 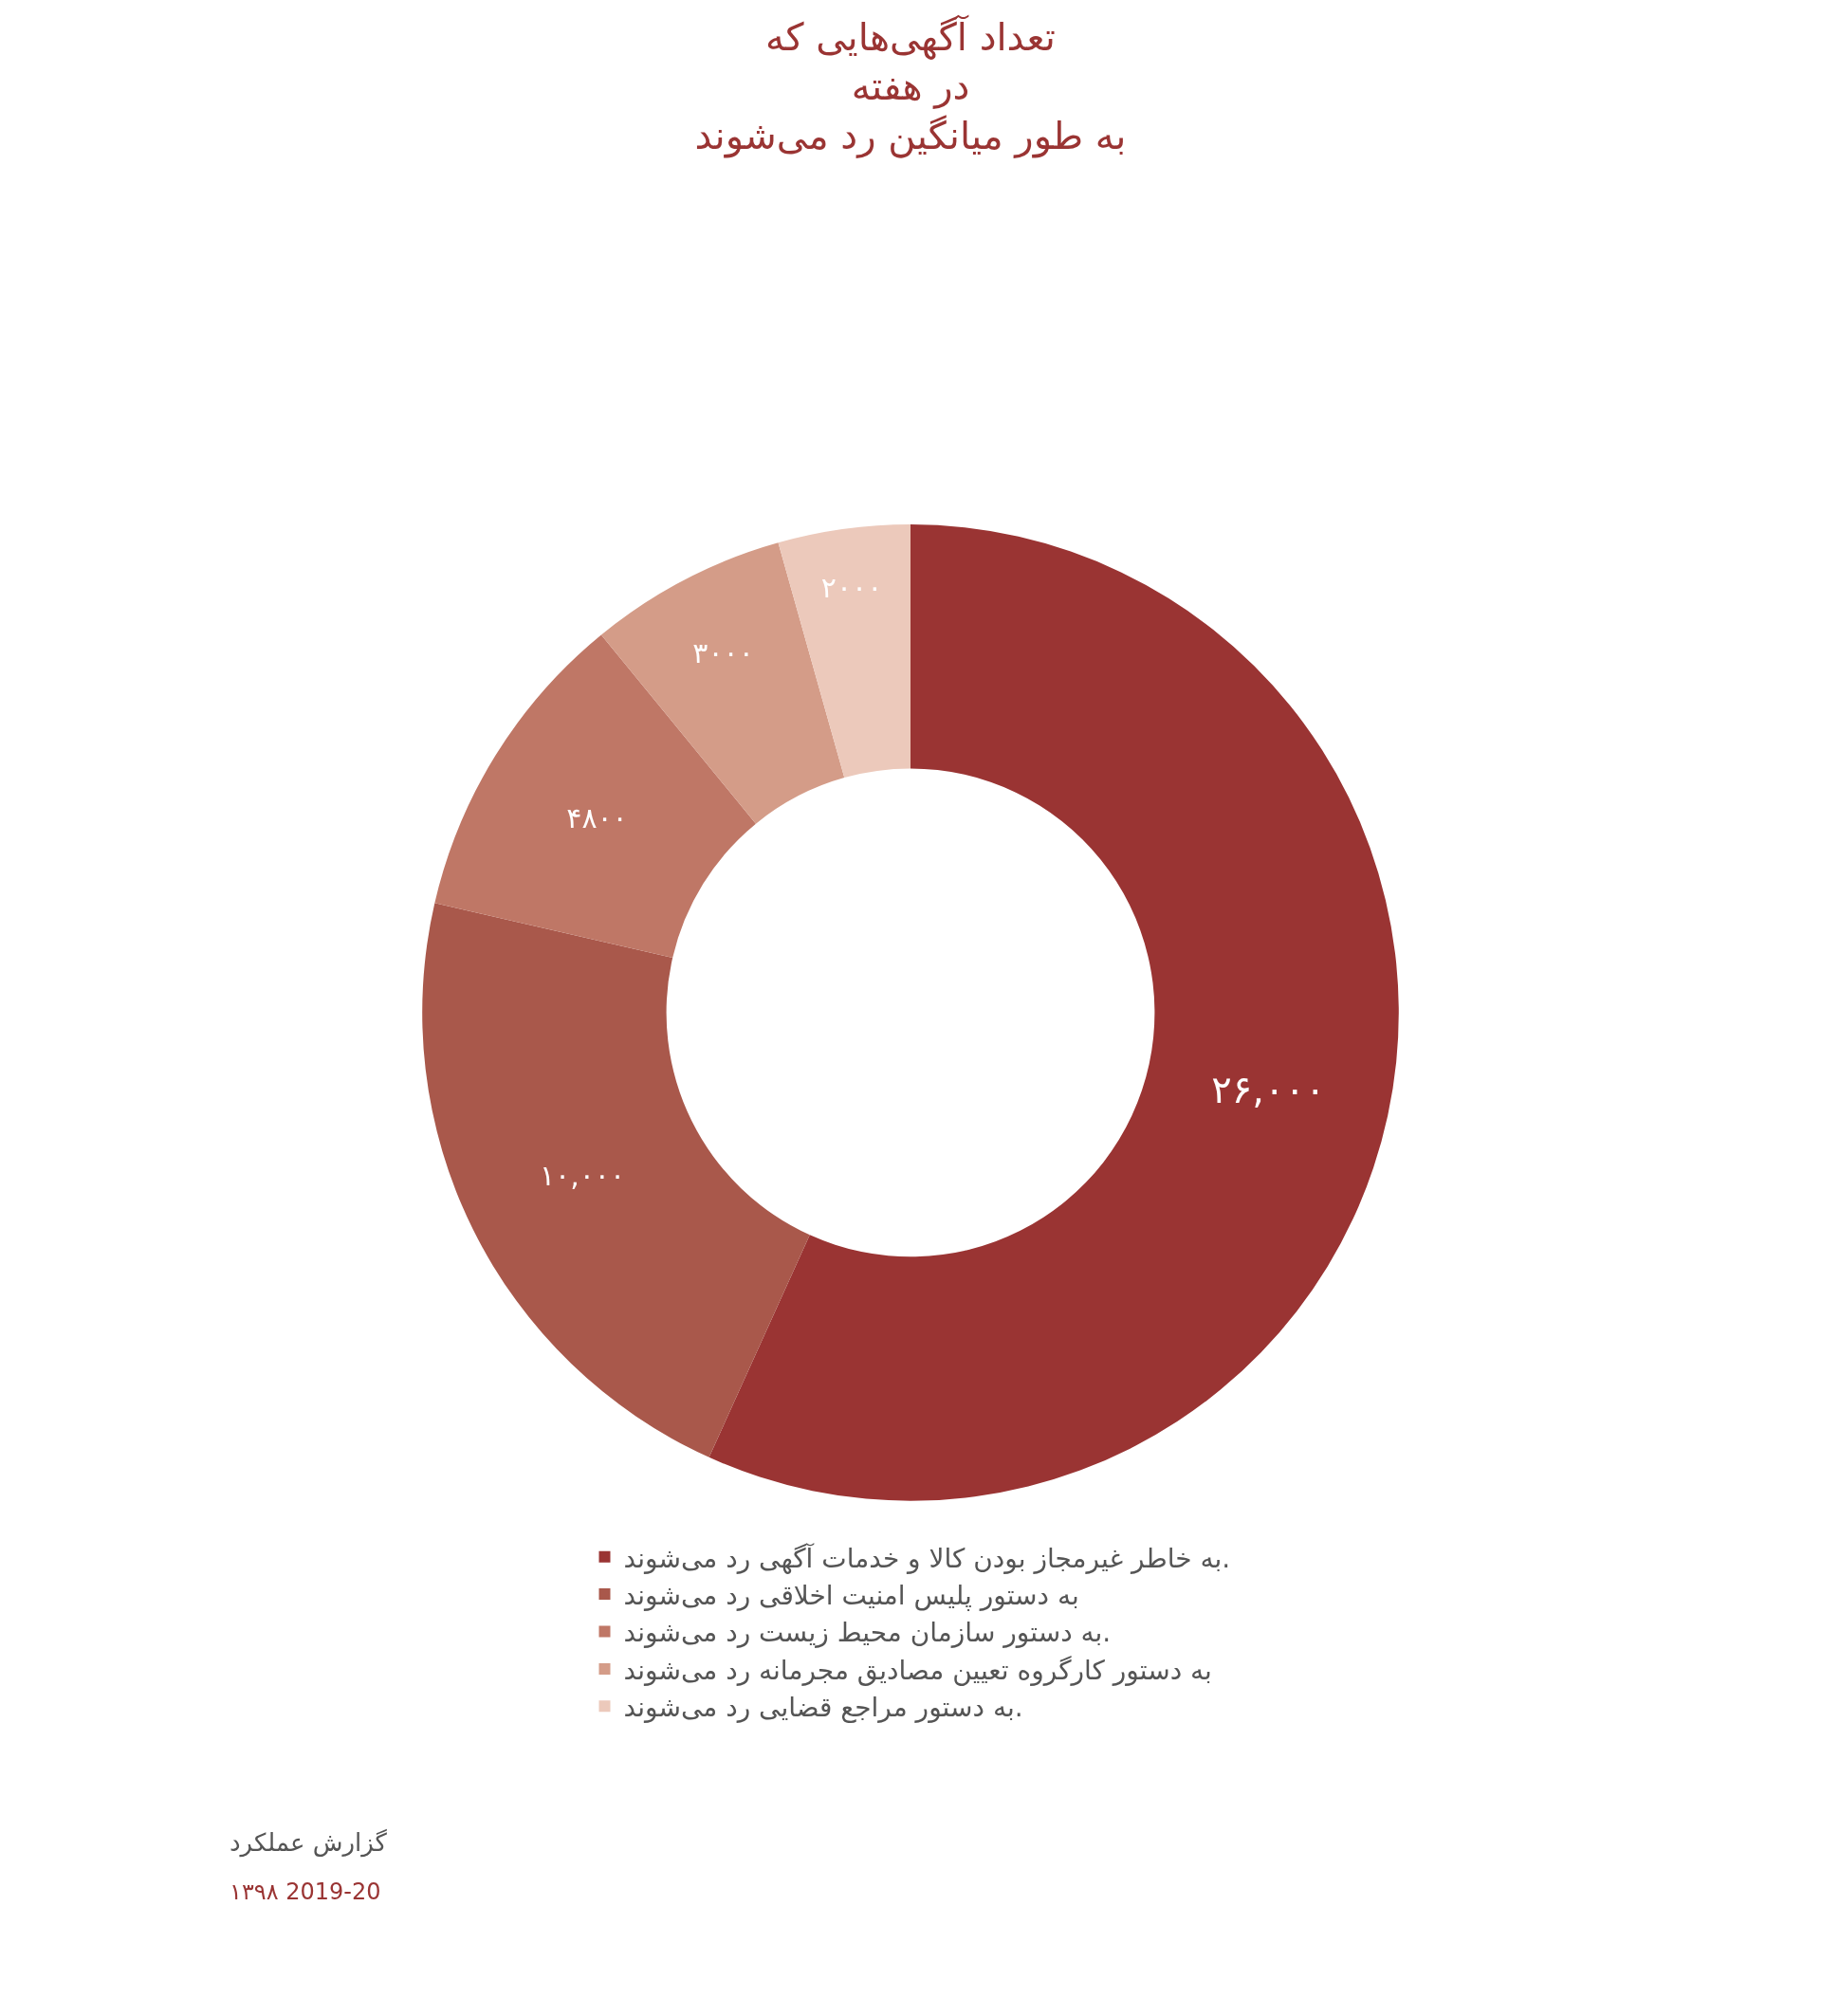 What do you see at coordinates (910, 86) in the screenshot?
I see `chart-title: تعداد آگهی‌هایی که در هفته به طور میانگین رد می‌شوند` at bounding box center [910, 86].